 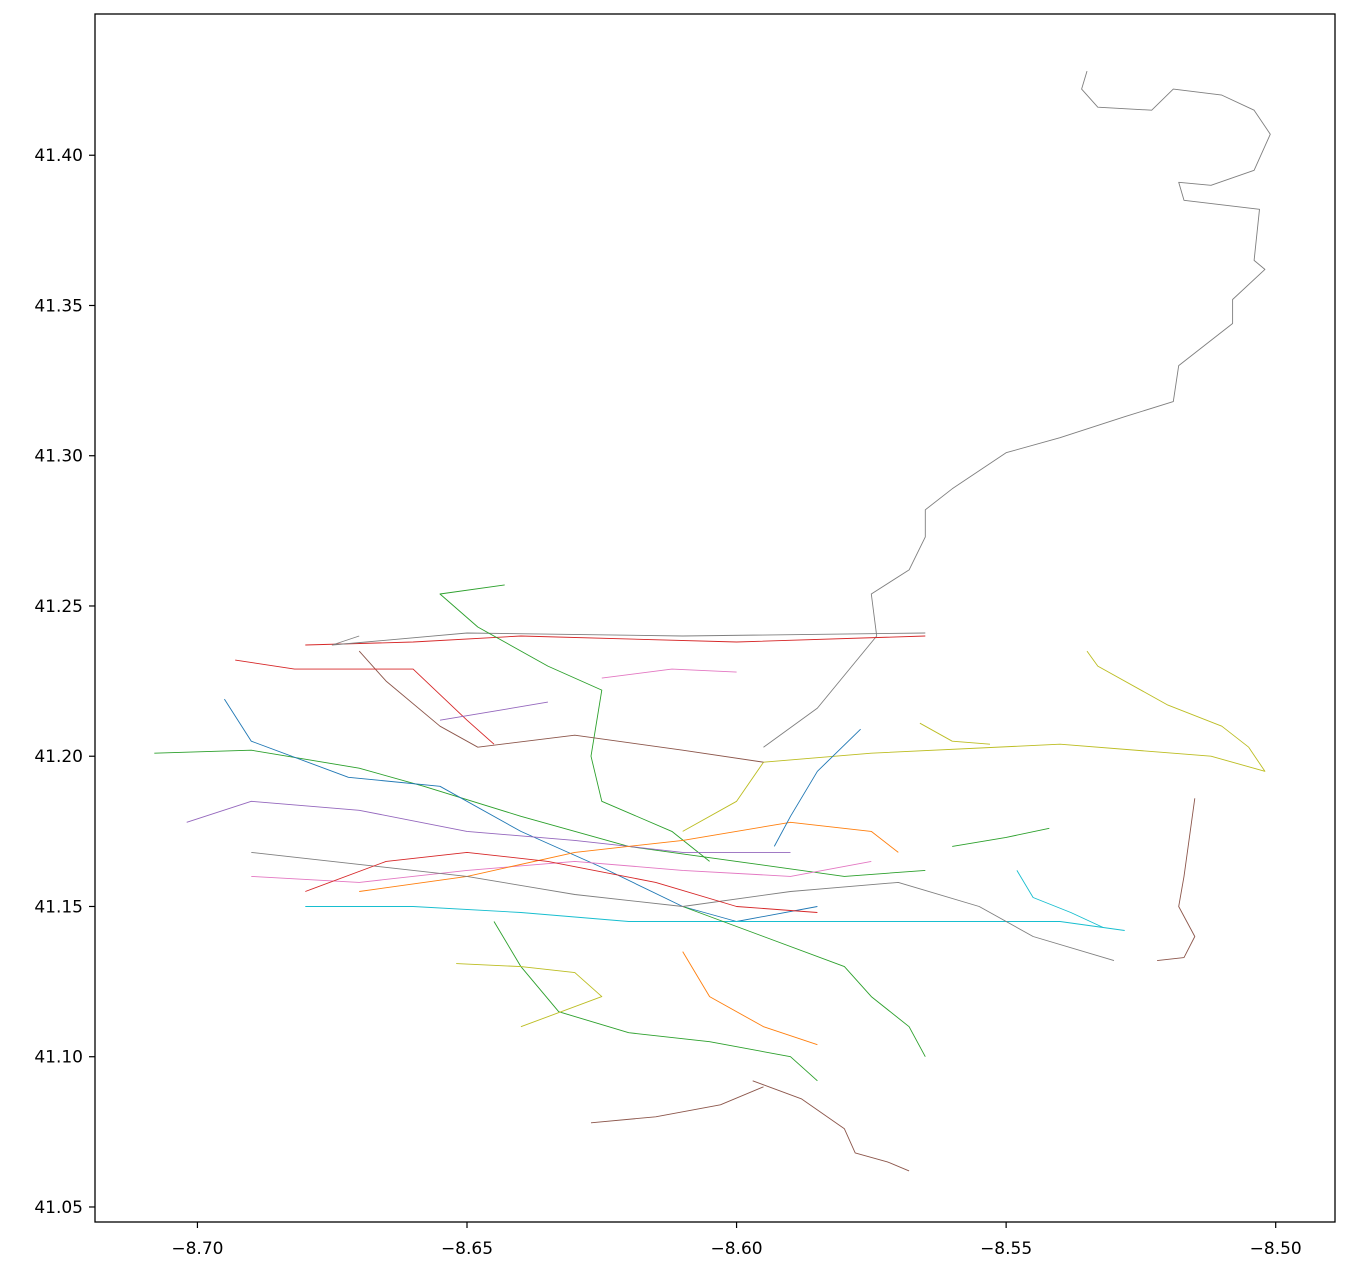 I want to click on y-tick-label-0: 41.05, so click(x=58, y=1208).